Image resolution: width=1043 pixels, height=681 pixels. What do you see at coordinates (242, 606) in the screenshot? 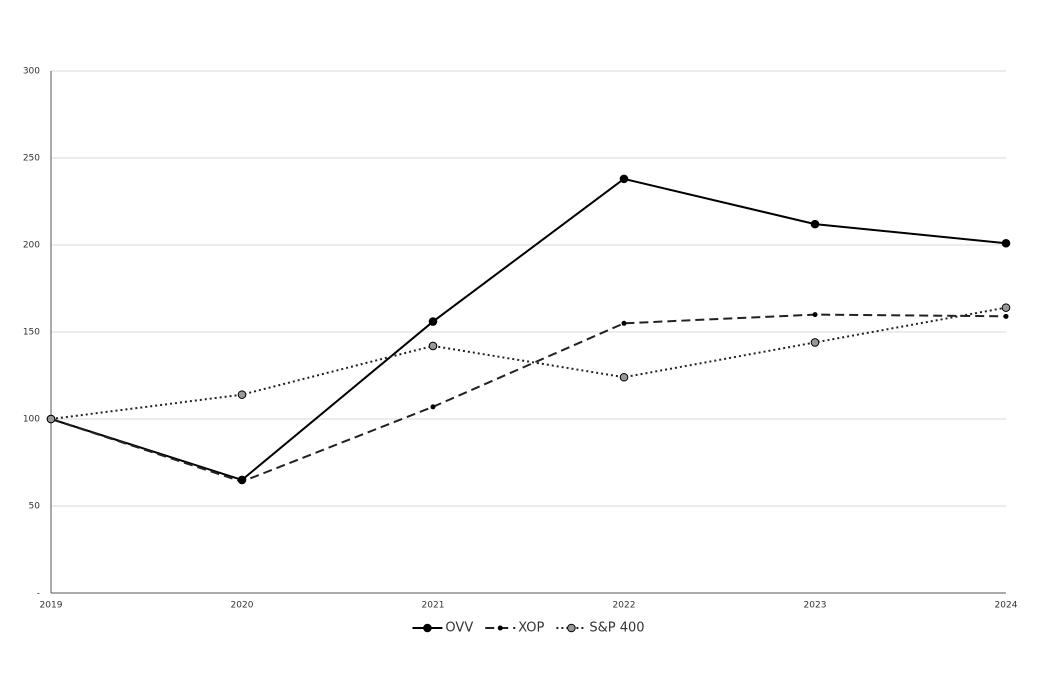
I see `x-tick-label: 2020` at bounding box center [242, 606].